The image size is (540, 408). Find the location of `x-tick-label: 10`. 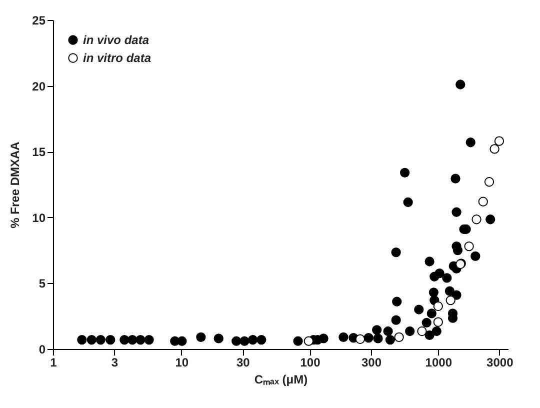

x-tick-label: 10 is located at coordinates (182, 363).